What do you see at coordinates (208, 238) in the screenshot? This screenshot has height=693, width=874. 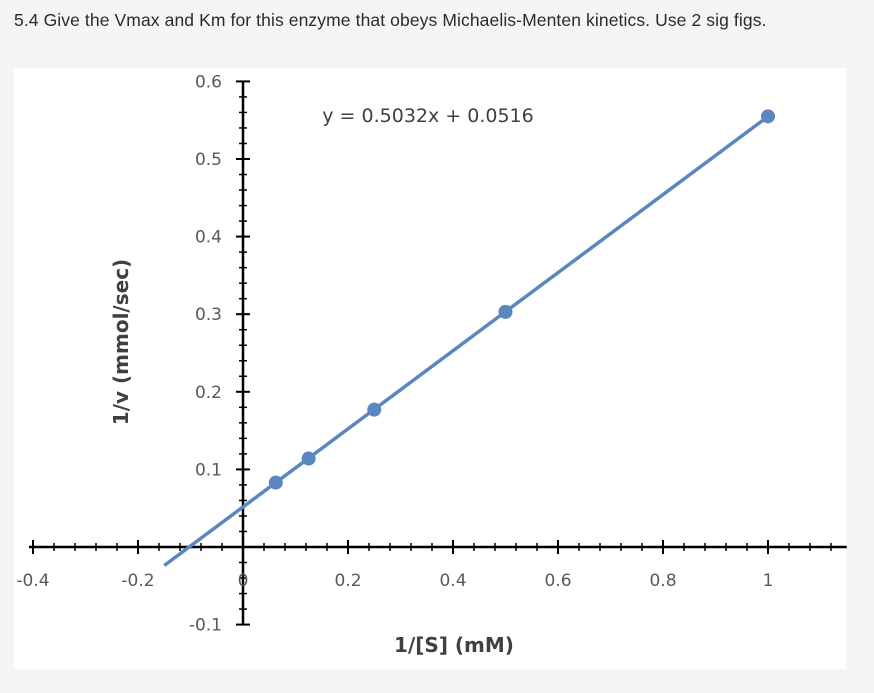 I see `y-tick-label: 0.4` at bounding box center [208, 238].